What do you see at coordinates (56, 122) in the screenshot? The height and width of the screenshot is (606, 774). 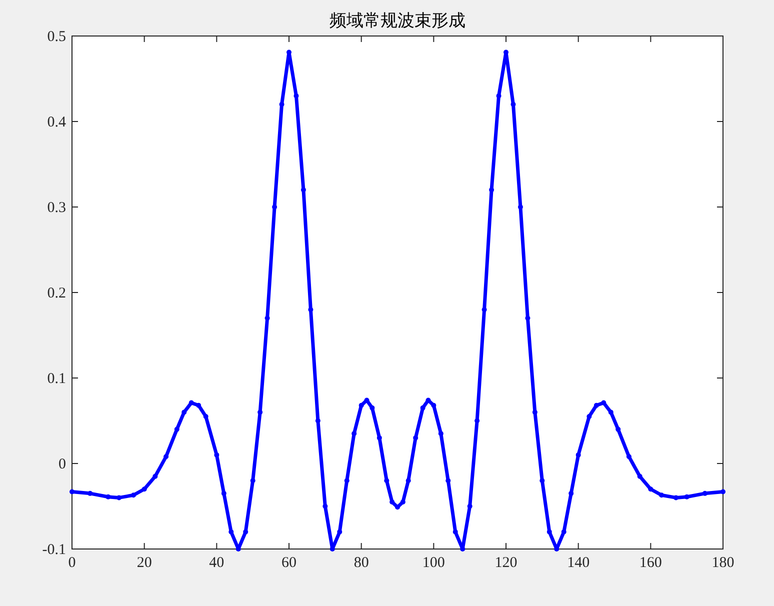 I see `y-tick-label: 0.4` at bounding box center [56, 122].